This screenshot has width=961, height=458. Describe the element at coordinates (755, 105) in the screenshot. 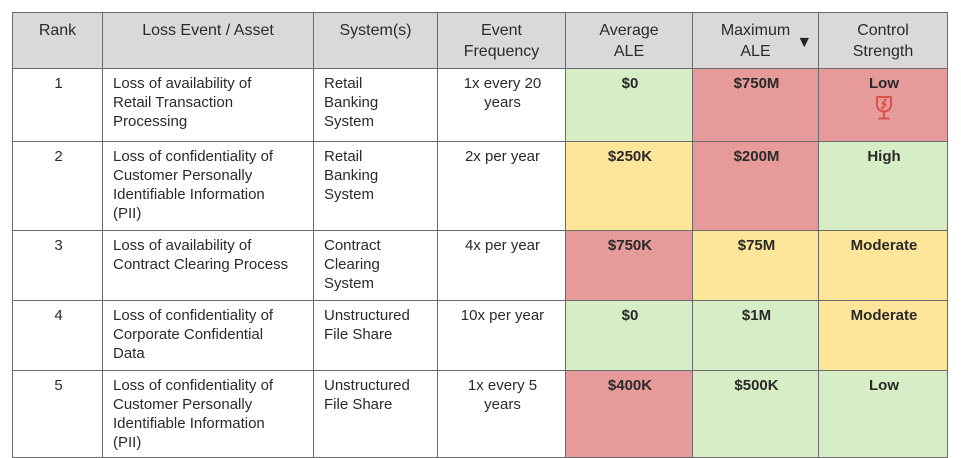

I see `maximum-ale-cell: $750M` at that location.